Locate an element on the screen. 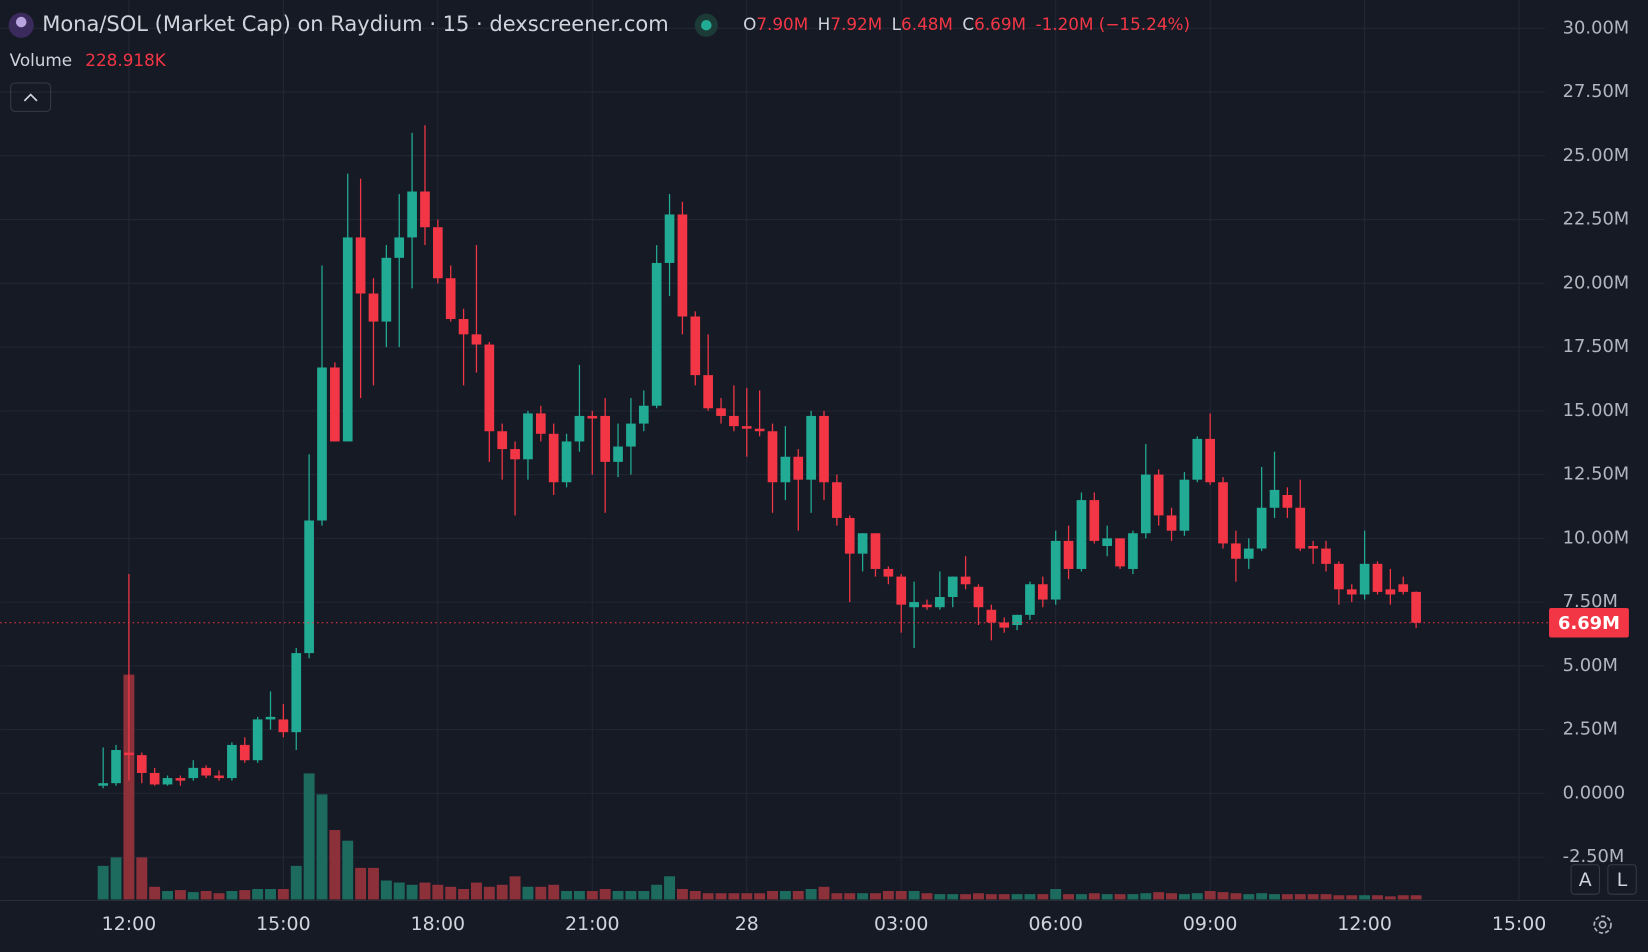  collapse-button is located at coordinates (31, 97).